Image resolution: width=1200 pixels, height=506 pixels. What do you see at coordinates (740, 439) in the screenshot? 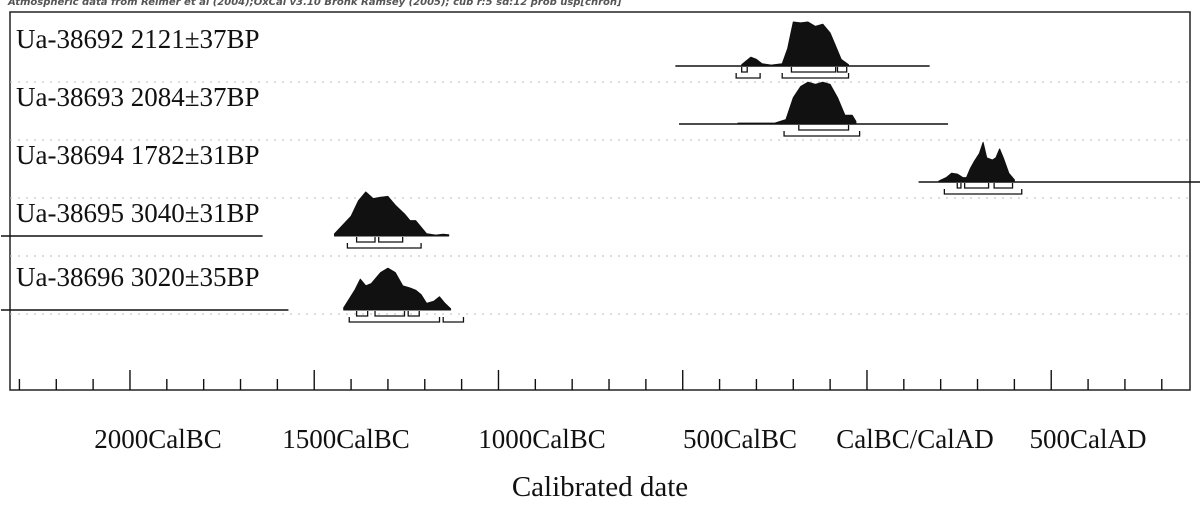
I see `tick-label: 500CalBC` at bounding box center [740, 439].